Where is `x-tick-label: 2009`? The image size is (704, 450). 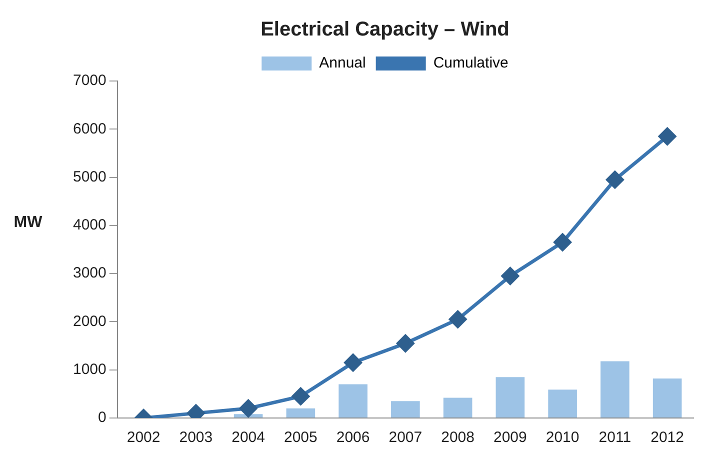 x-tick-label: 2009 is located at coordinates (510, 437).